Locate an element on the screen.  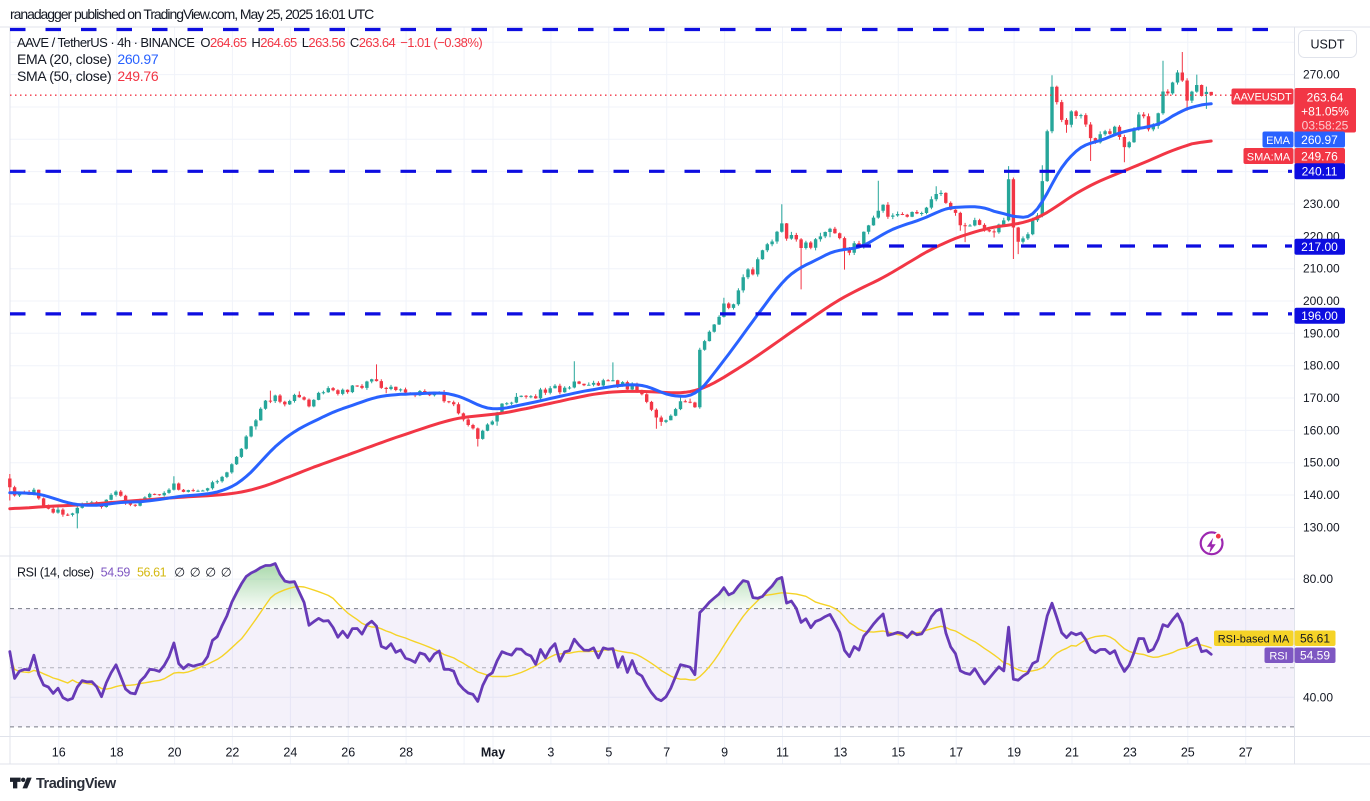
svg-text: 5 is located at coordinates (608, 753).